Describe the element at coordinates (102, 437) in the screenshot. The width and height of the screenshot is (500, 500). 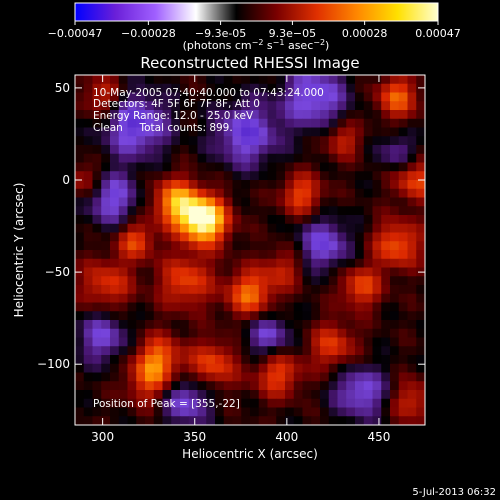
I see `x-tick-label: 300` at that location.